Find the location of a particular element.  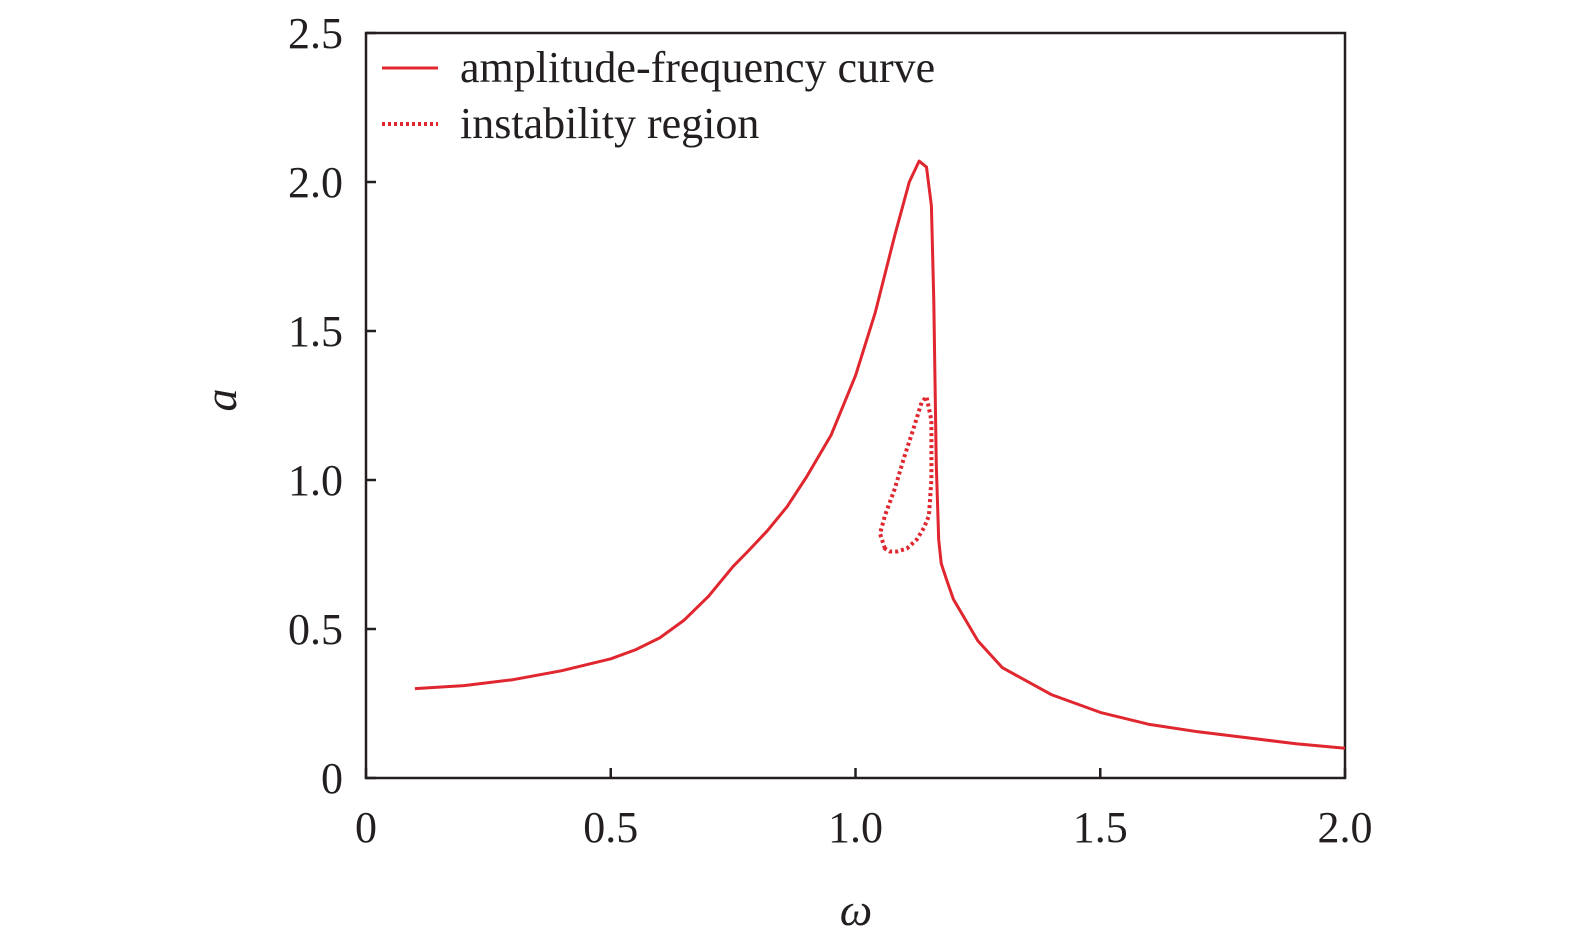

y-tick-label: 1.0 is located at coordinates (315, 480).